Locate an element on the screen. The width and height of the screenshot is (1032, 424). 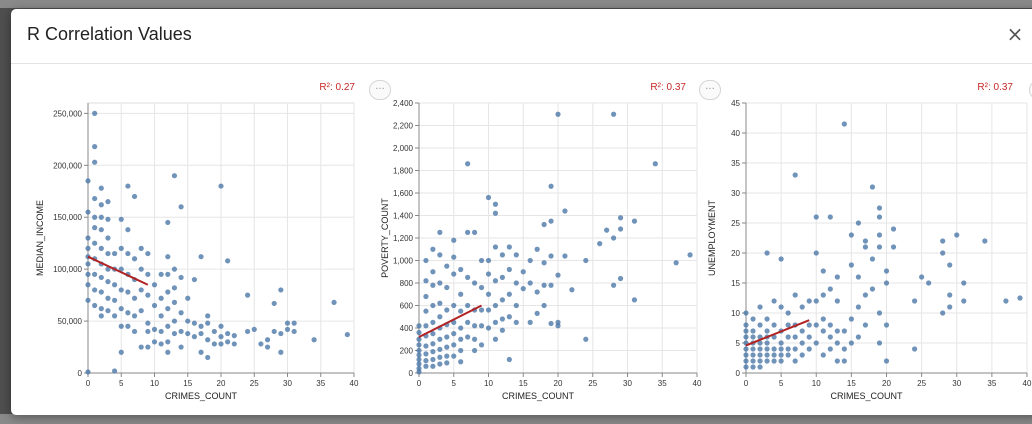
y-tick-label: 1,400 is located at coordinates (403, 216).